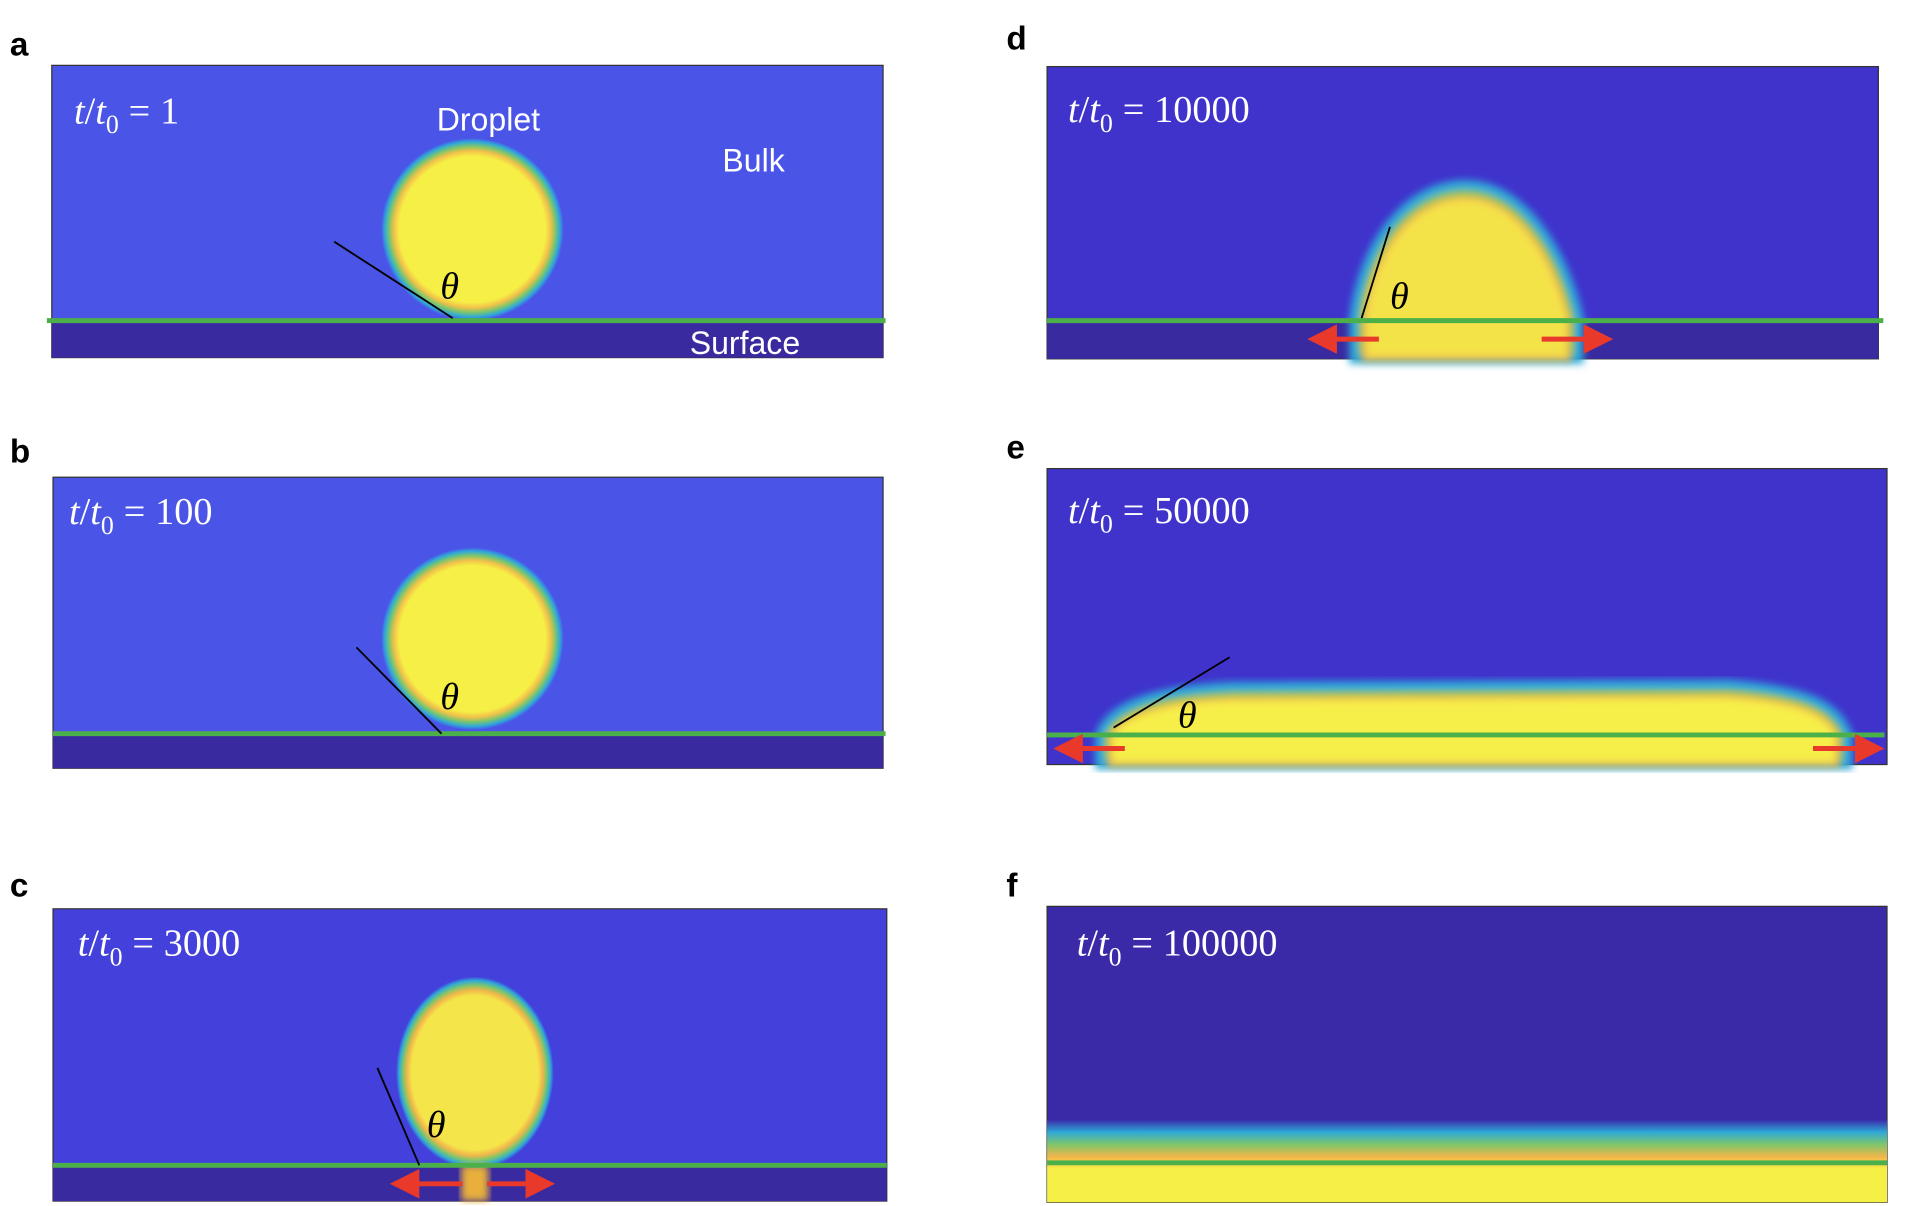 The height and width of the screenshot is (1206, 1924). I want to click on wetting, so click(475, 1183).